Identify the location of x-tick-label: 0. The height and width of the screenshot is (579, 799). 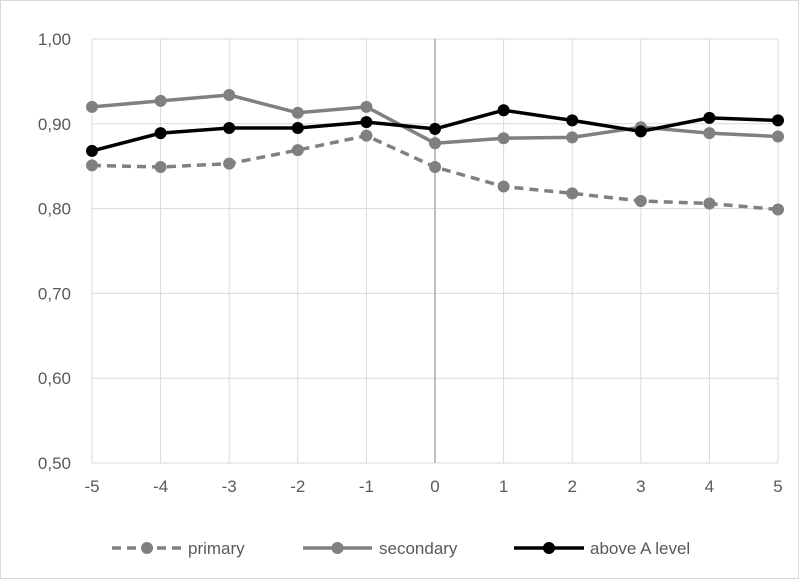
(434, 486).